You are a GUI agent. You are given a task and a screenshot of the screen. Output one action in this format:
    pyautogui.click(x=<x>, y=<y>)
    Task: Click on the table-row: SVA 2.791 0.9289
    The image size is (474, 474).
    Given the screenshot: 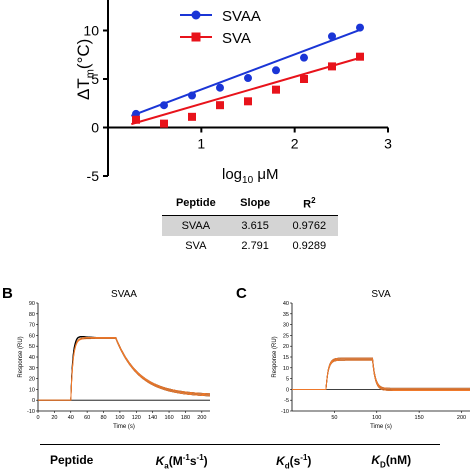 What is the action you would take?
    pyautogui.click(x=250, y=246)
    